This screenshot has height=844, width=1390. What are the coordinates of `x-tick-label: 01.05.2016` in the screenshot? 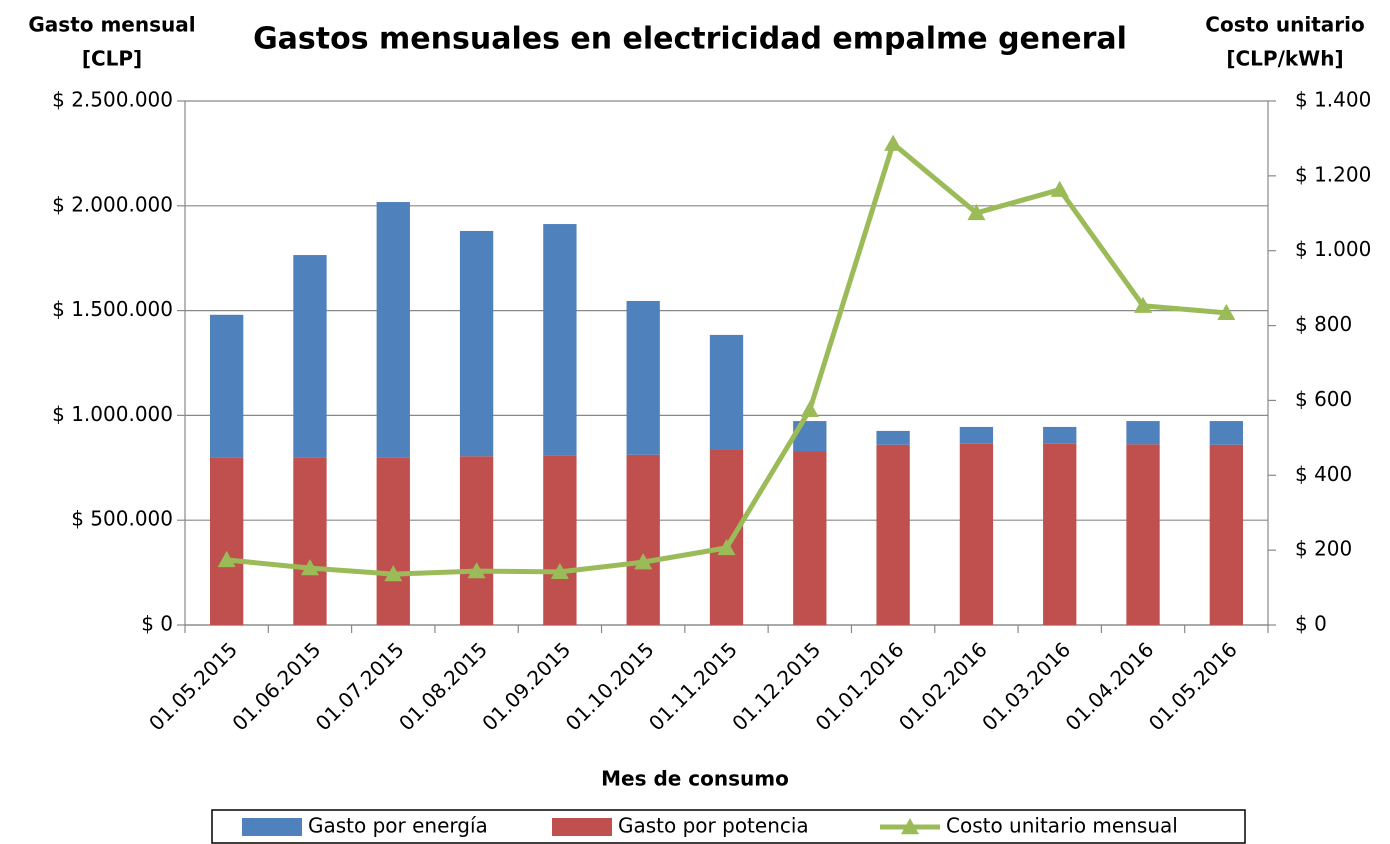 It's located at (1193, 686).